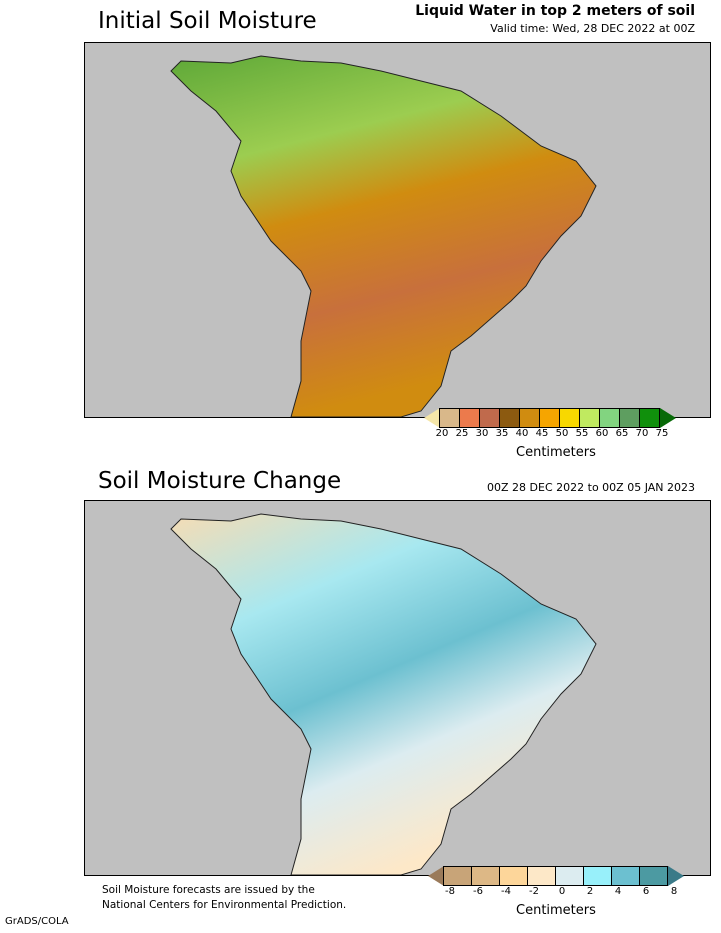  What do you see at coordinates (207, 21) in the screenshot?
I see `top-title: Initial Soil Moisture` at bounding box center [207, 21].